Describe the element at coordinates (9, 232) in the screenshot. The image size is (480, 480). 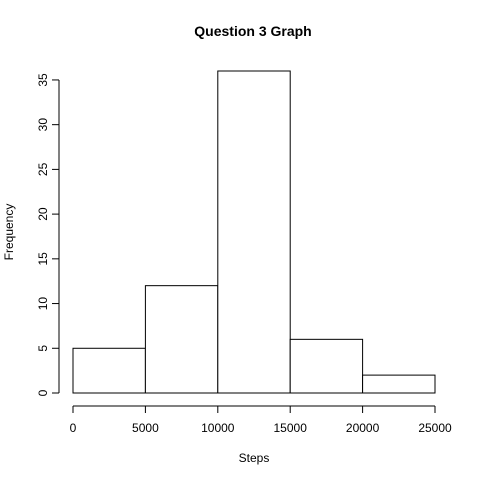
I see `y-axis-label: Frequency` at that location.